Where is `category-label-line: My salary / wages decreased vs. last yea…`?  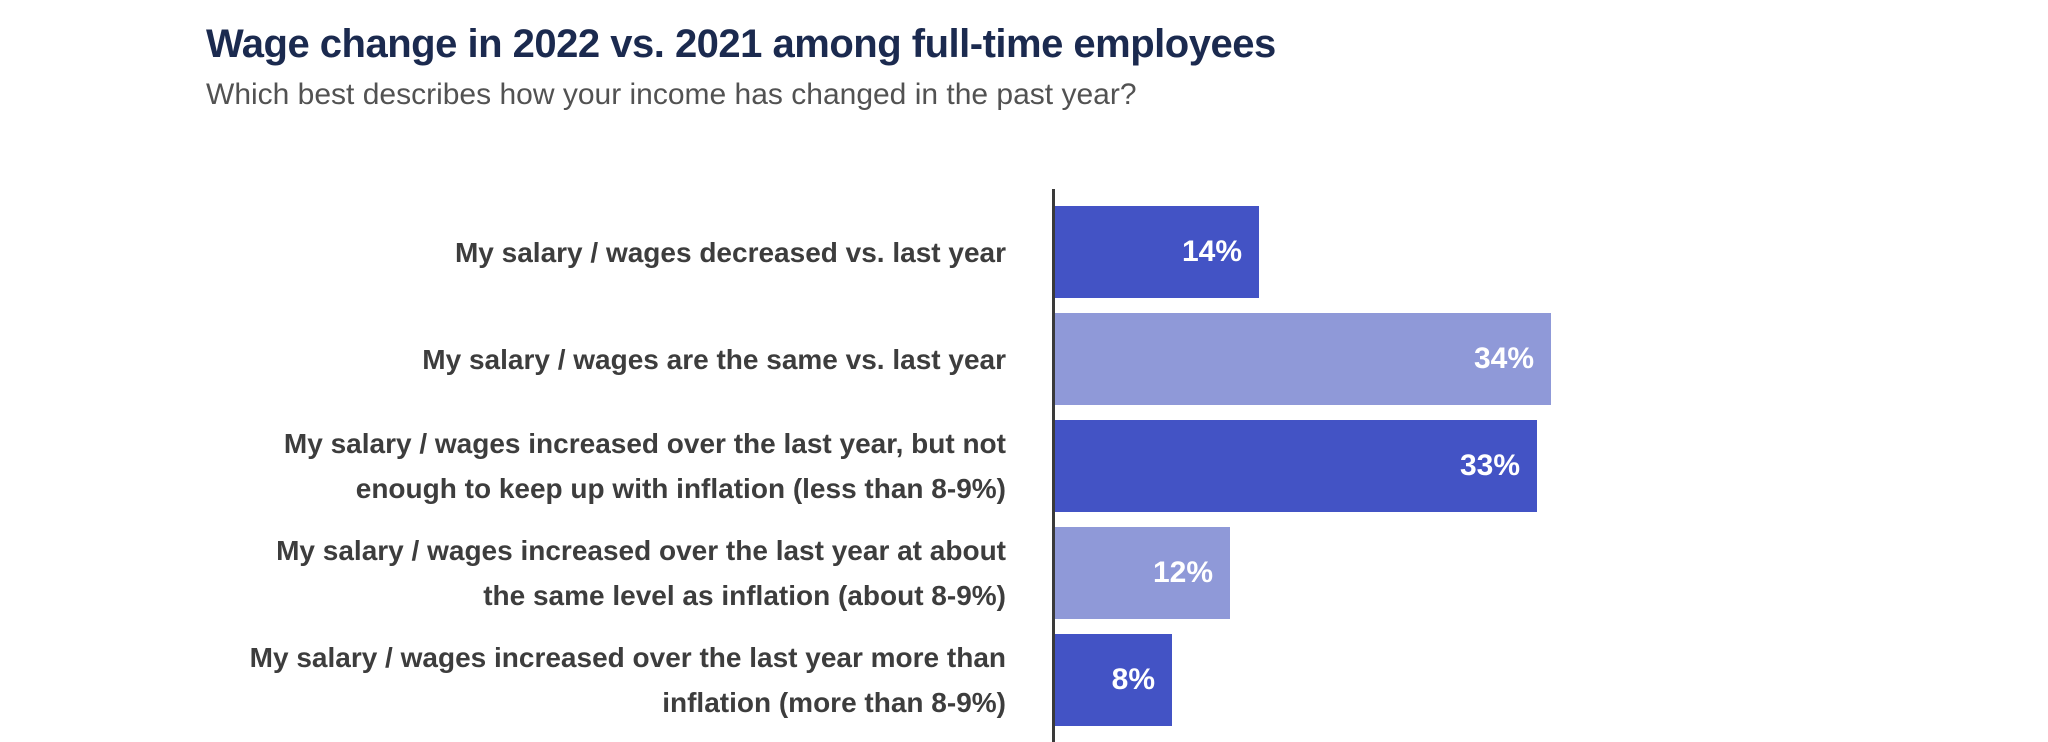 category-label-line: My salary / wages decreased vs. last yea… is located at coordinates (730, 252).